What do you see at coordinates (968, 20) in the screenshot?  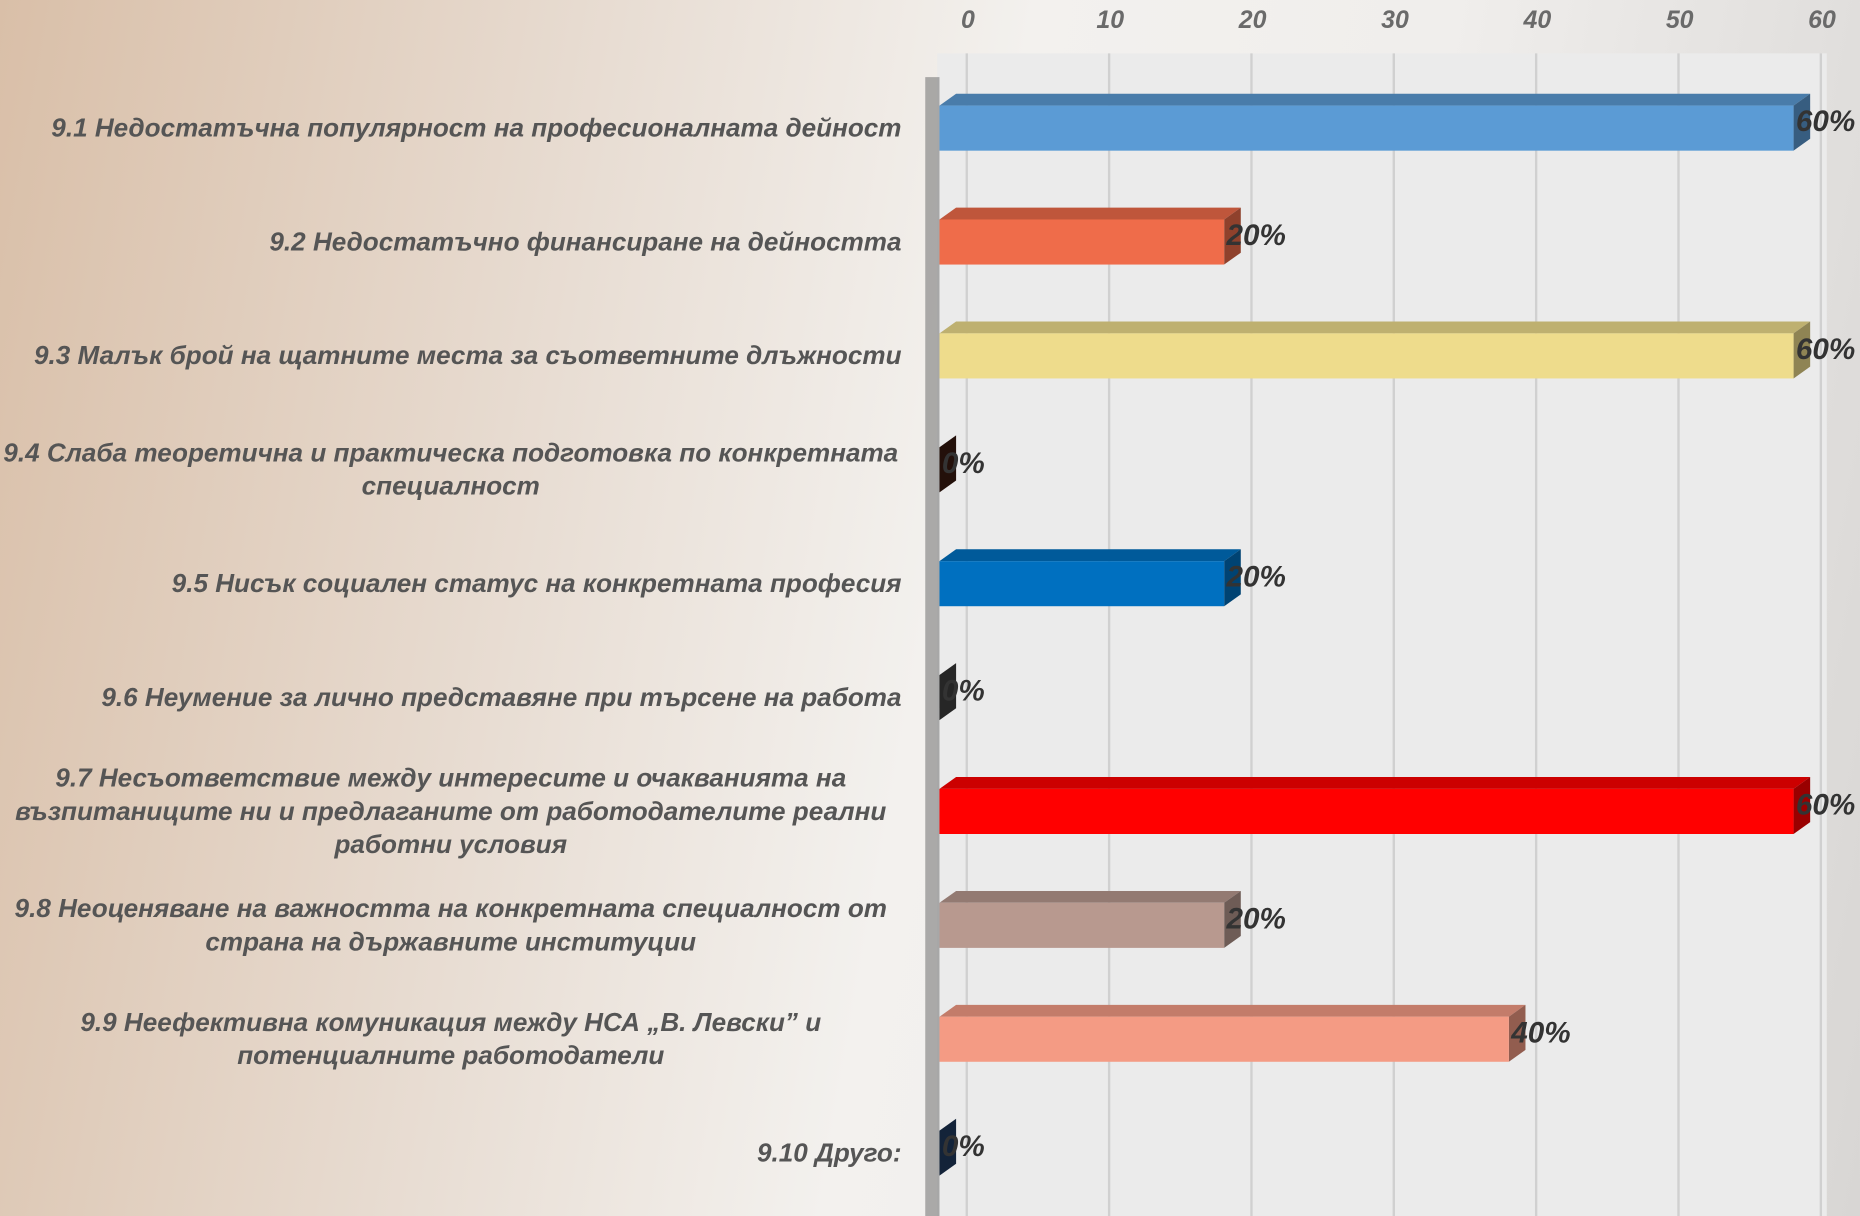 I see `x-tick-label: 0` at bounding box center [968, 20].